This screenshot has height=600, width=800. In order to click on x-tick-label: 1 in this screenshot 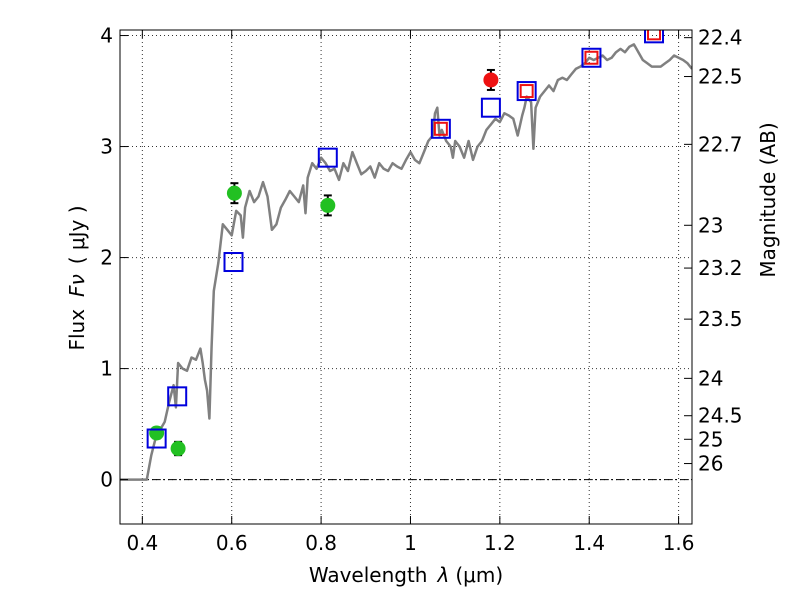, I will do `click(410, 543)`.